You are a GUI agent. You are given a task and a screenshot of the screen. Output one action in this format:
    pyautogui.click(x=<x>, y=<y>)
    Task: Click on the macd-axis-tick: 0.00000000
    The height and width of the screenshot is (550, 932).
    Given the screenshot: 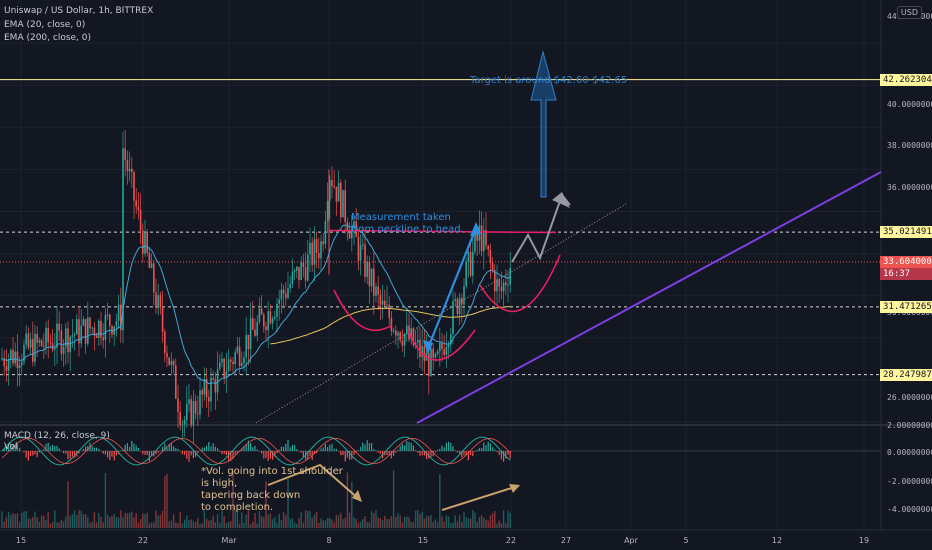 What is the action you would take?
    pyautogui.click(x=909, y=452)
    